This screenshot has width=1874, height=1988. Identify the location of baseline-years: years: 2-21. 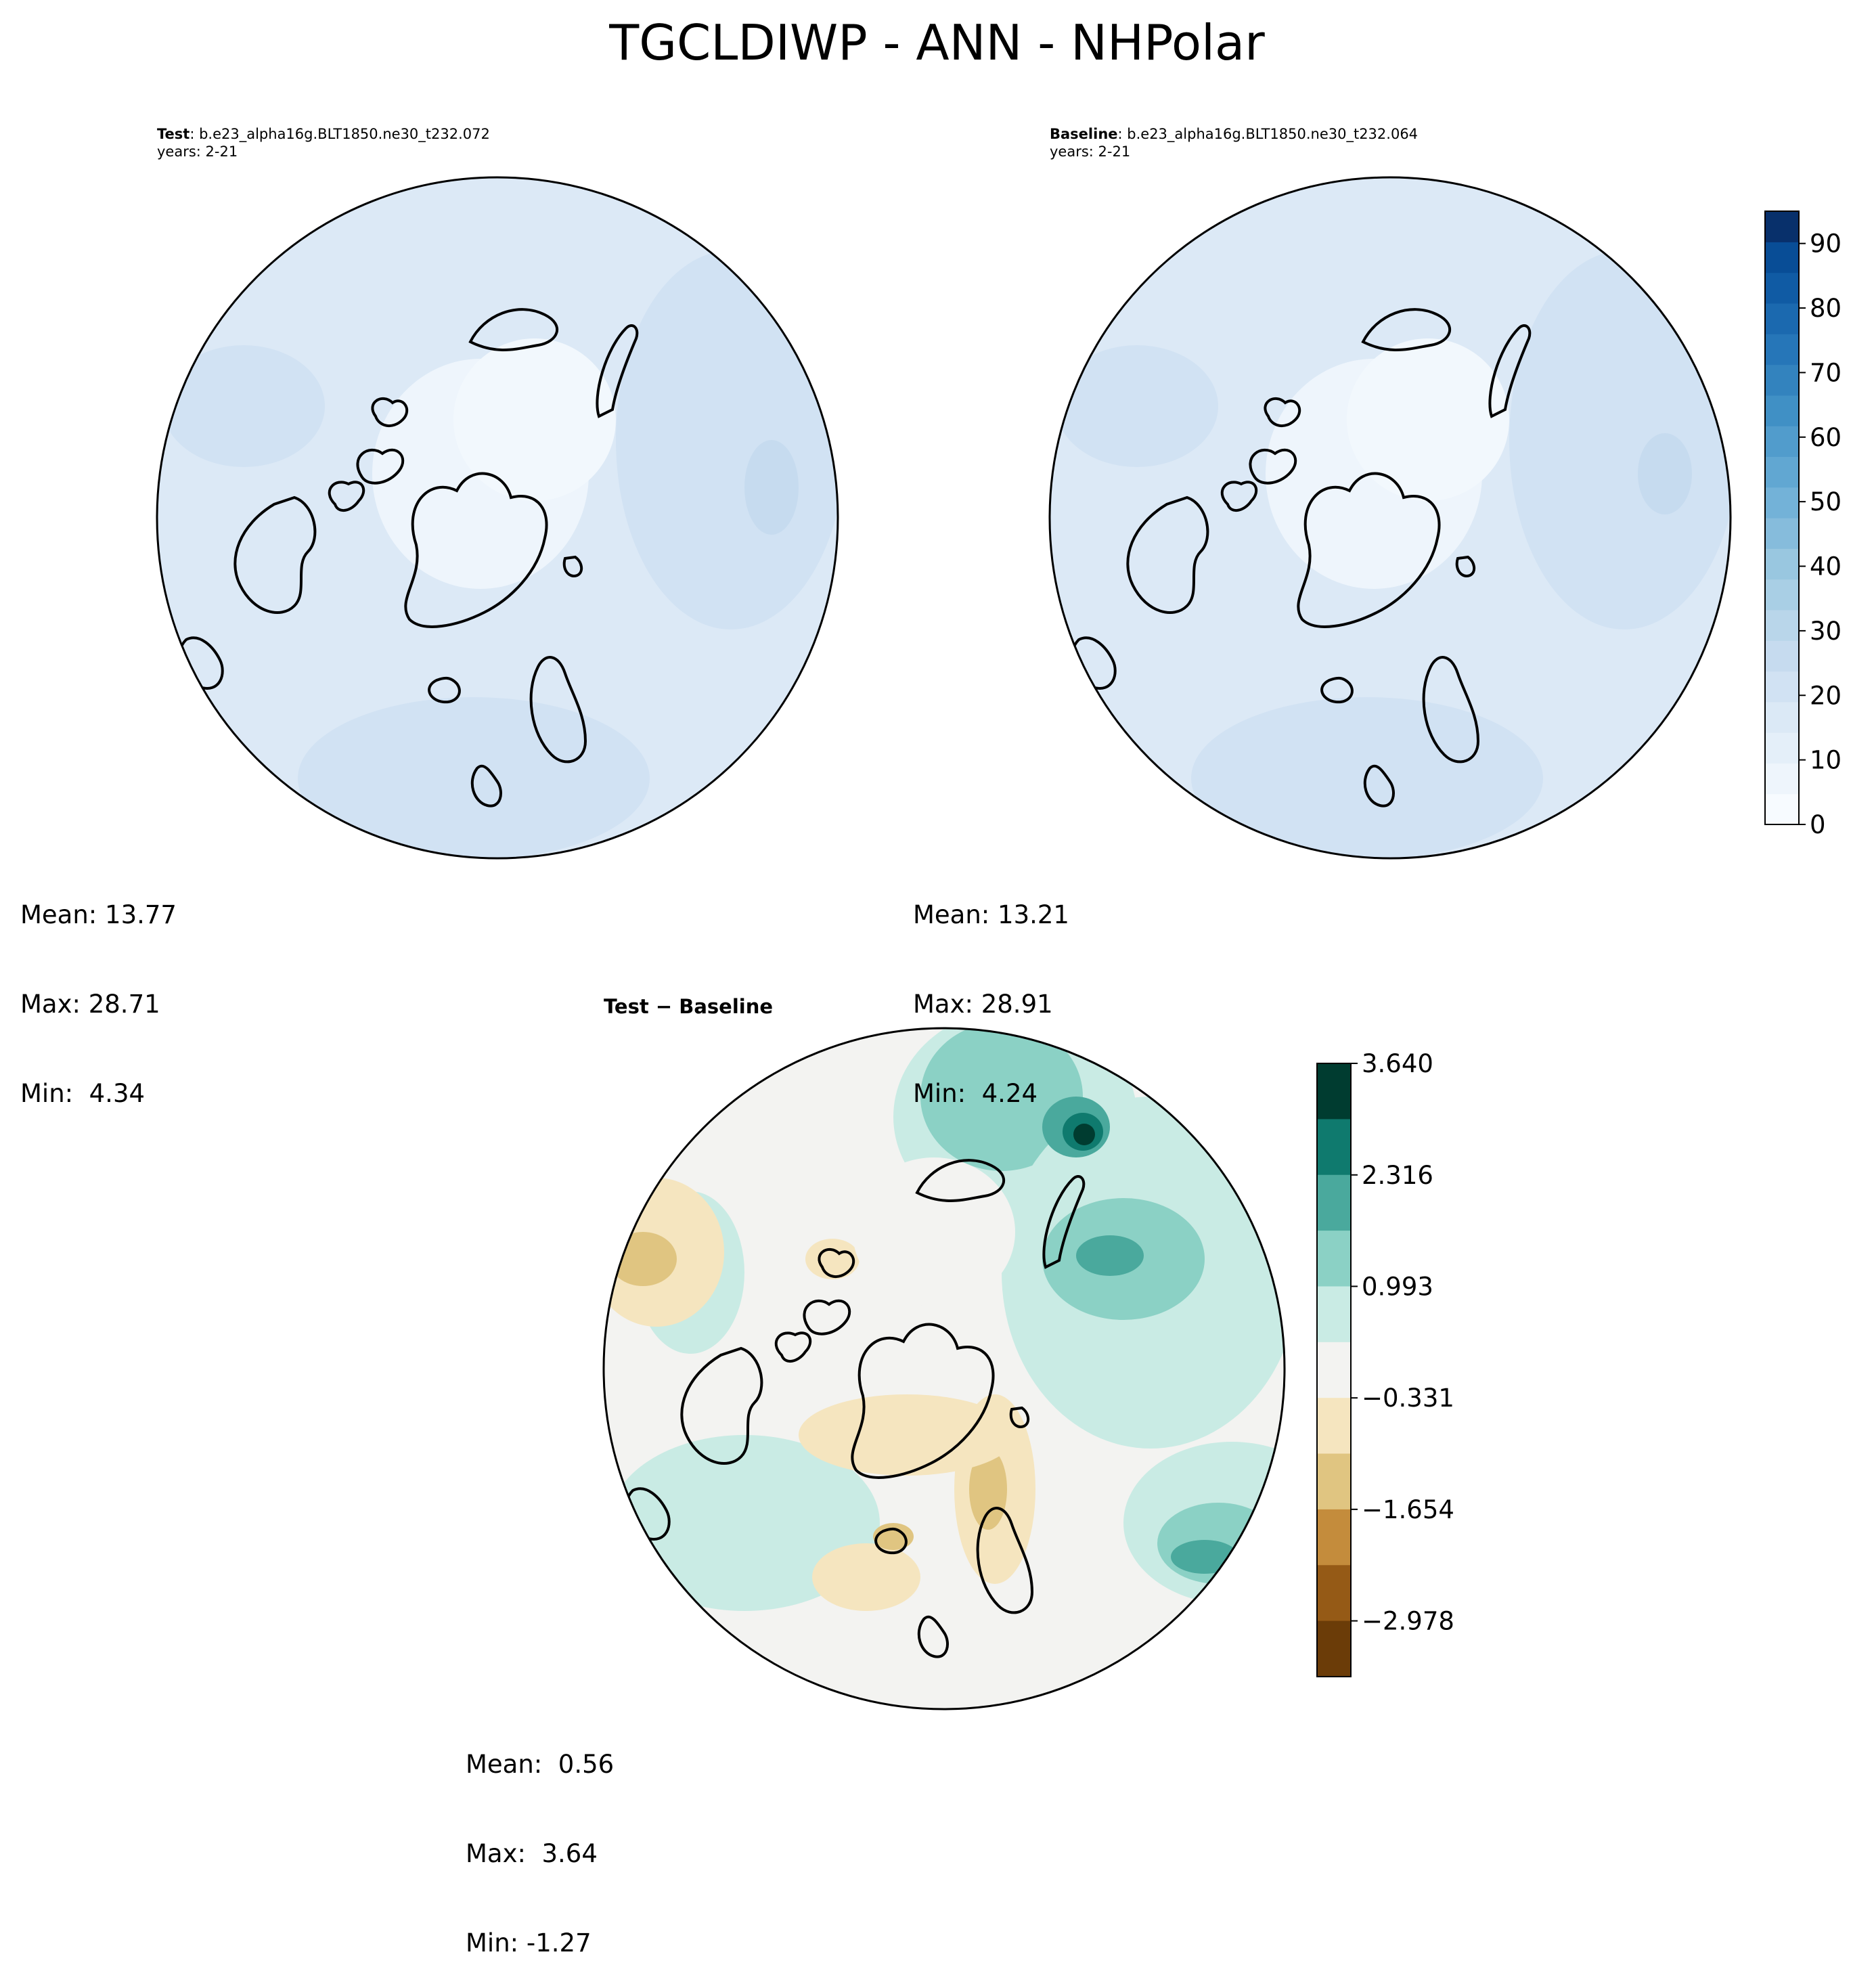
(1090, 151).